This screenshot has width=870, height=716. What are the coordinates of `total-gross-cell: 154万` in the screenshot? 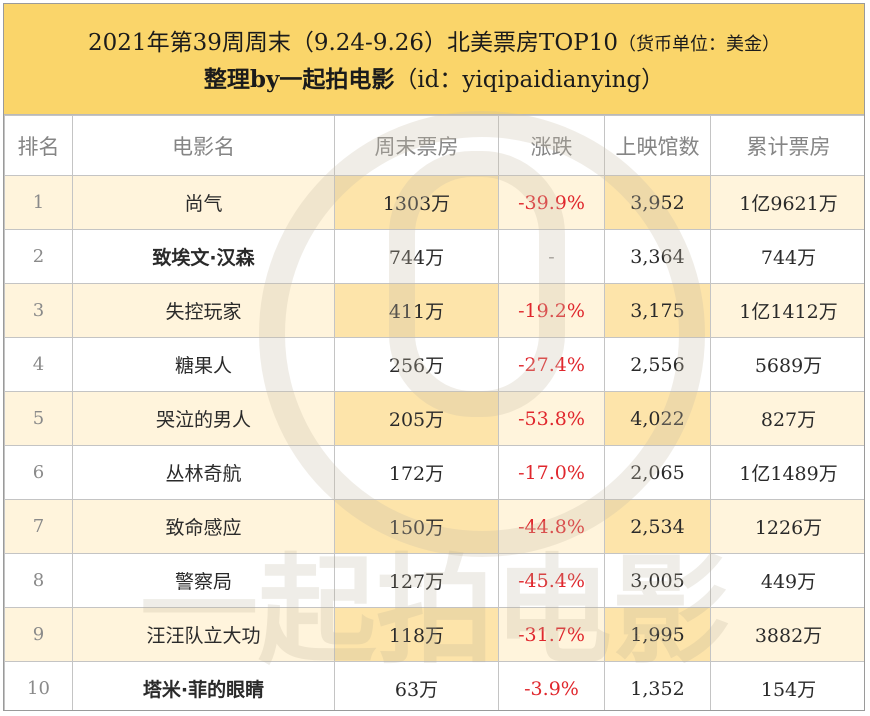 It's located at (787, 685).